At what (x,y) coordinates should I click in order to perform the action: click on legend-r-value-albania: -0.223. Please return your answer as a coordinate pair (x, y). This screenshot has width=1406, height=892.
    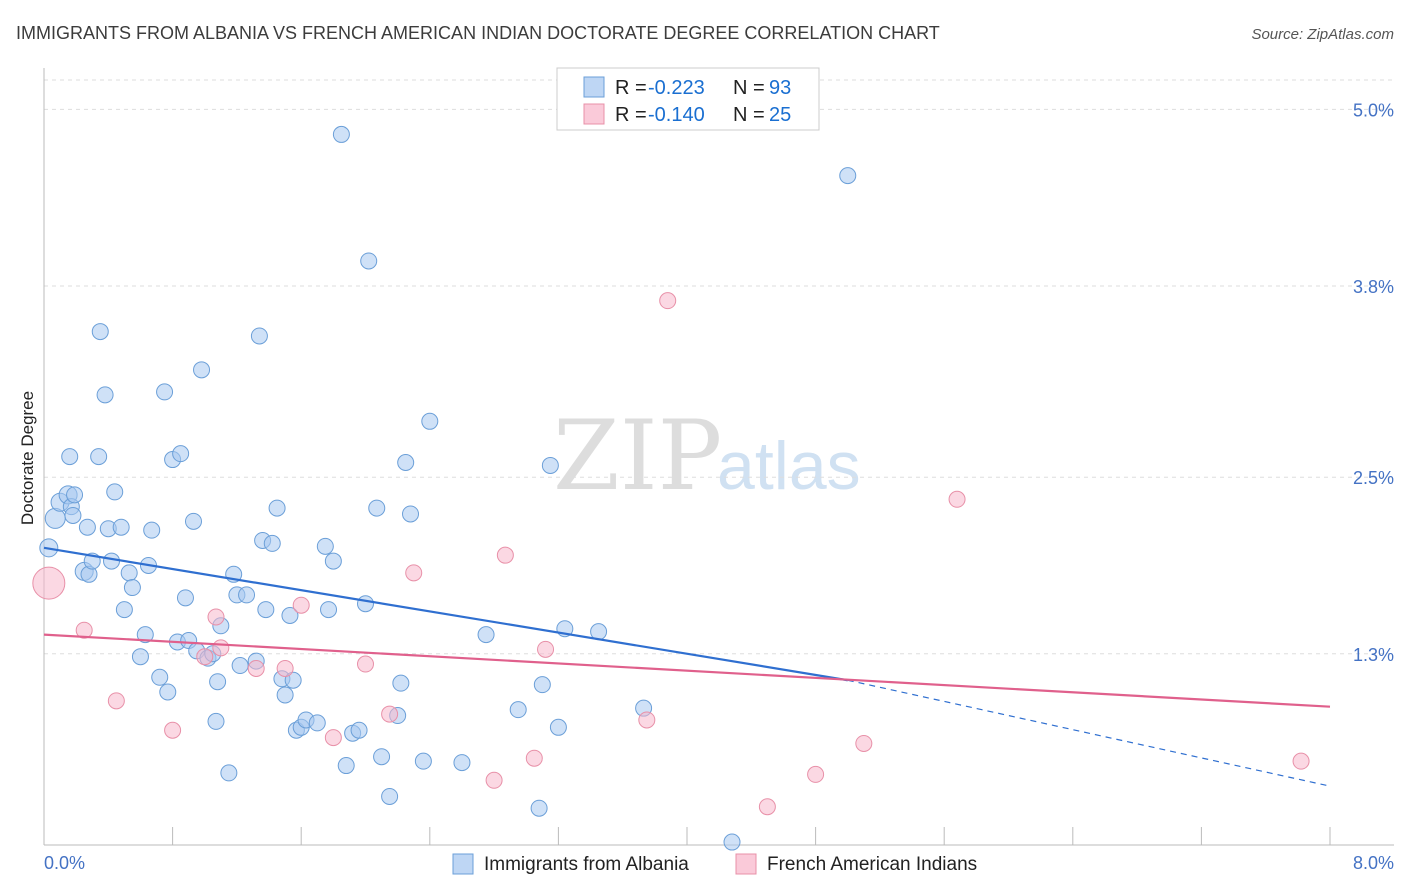
    Looking at the image, I should click on (676, 88).